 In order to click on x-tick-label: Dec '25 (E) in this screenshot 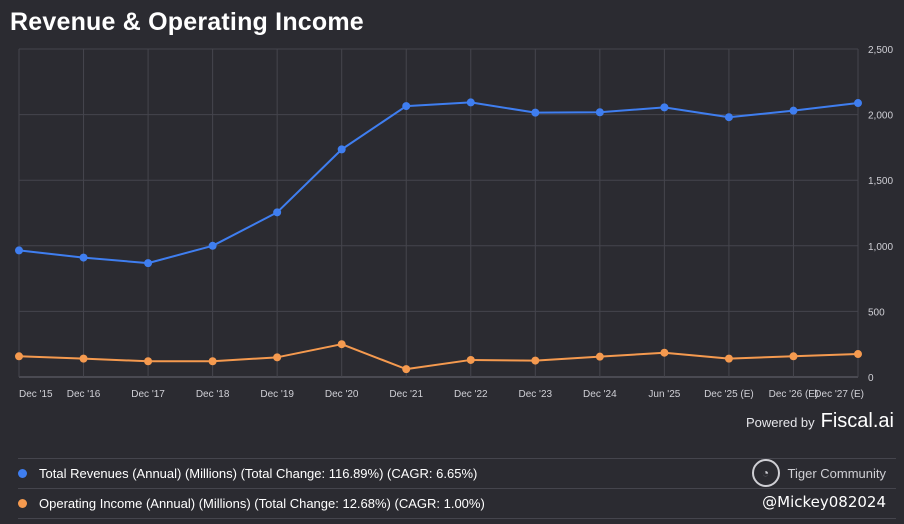, I will do `click(729, 394)`.